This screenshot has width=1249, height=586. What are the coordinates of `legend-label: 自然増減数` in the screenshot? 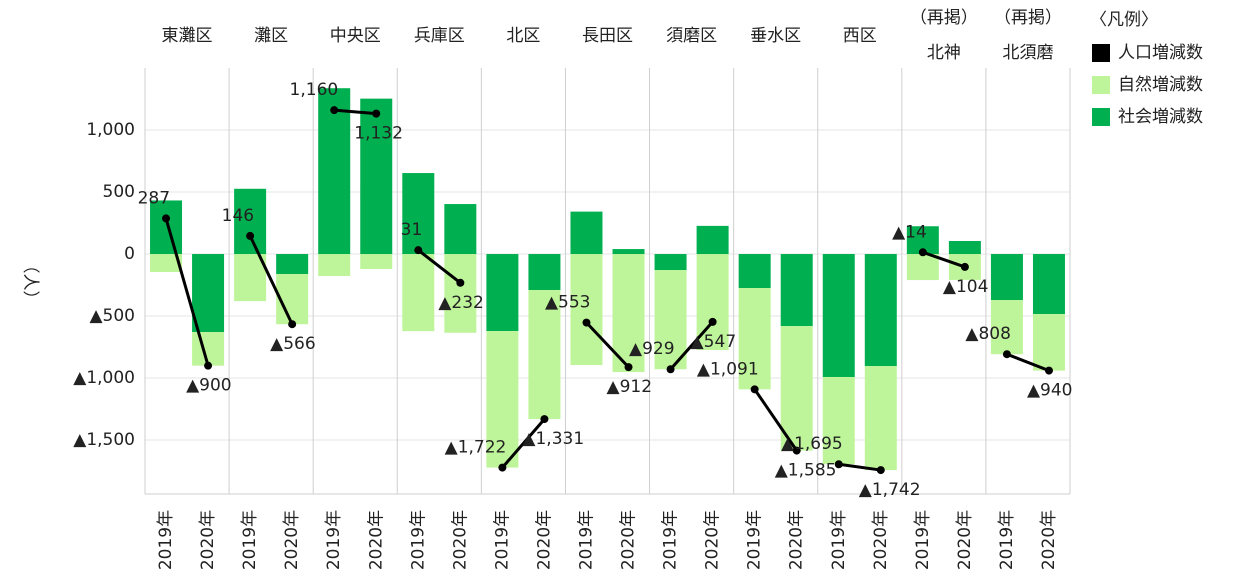 It's located at (1160, 85).